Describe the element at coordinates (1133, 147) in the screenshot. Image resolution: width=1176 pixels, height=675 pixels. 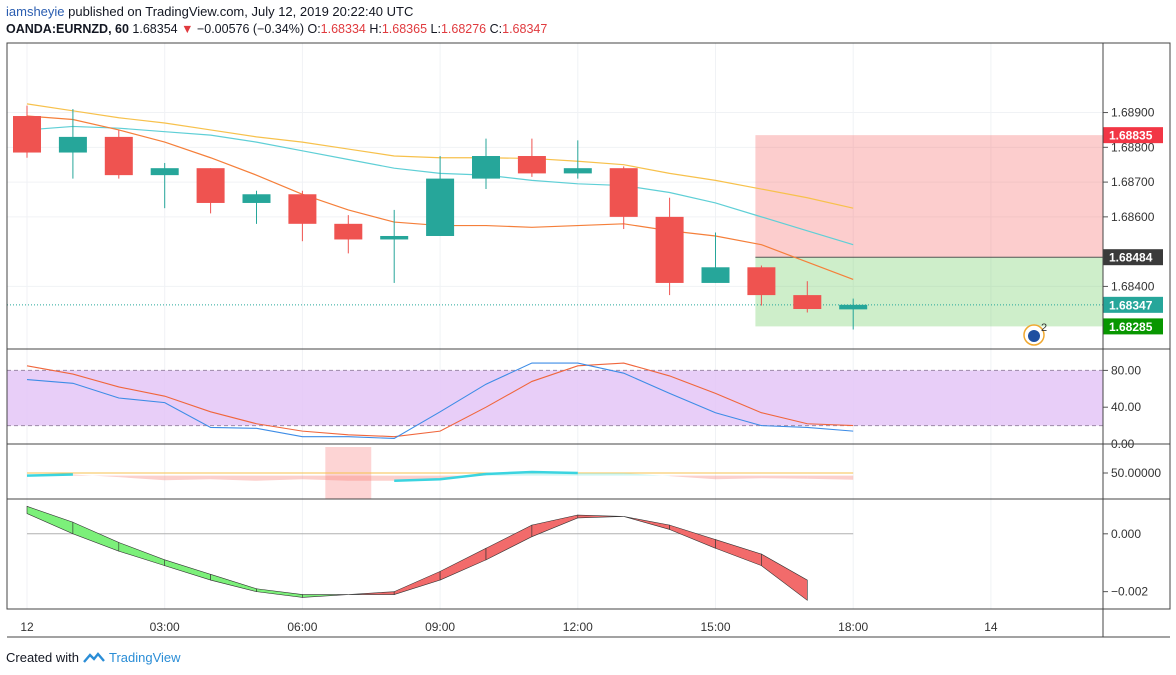
I see `price-tick-label: 1.68800` at that location.